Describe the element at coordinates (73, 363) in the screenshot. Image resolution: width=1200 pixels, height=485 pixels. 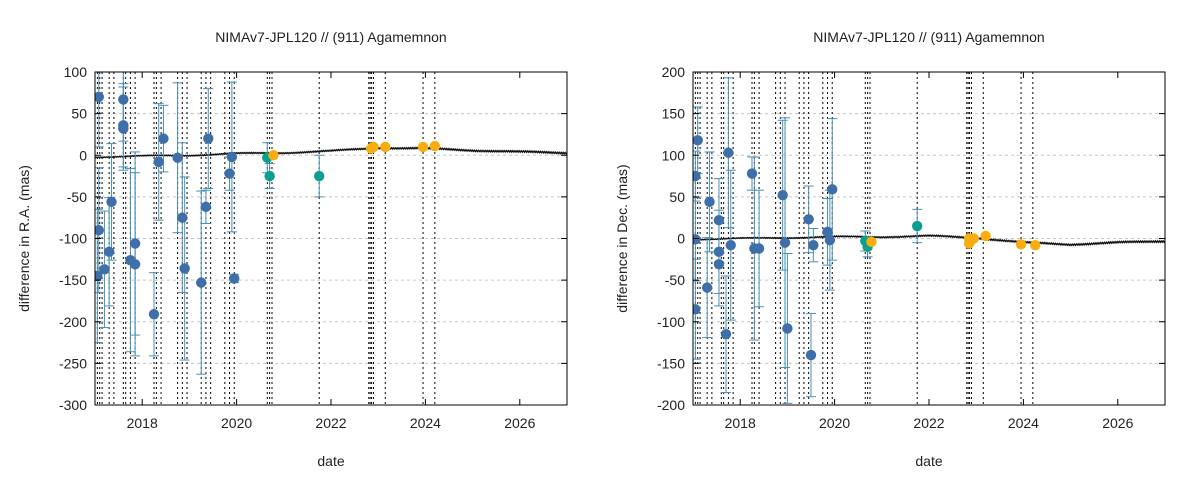
I see `y-tick-label: -250` at that location.